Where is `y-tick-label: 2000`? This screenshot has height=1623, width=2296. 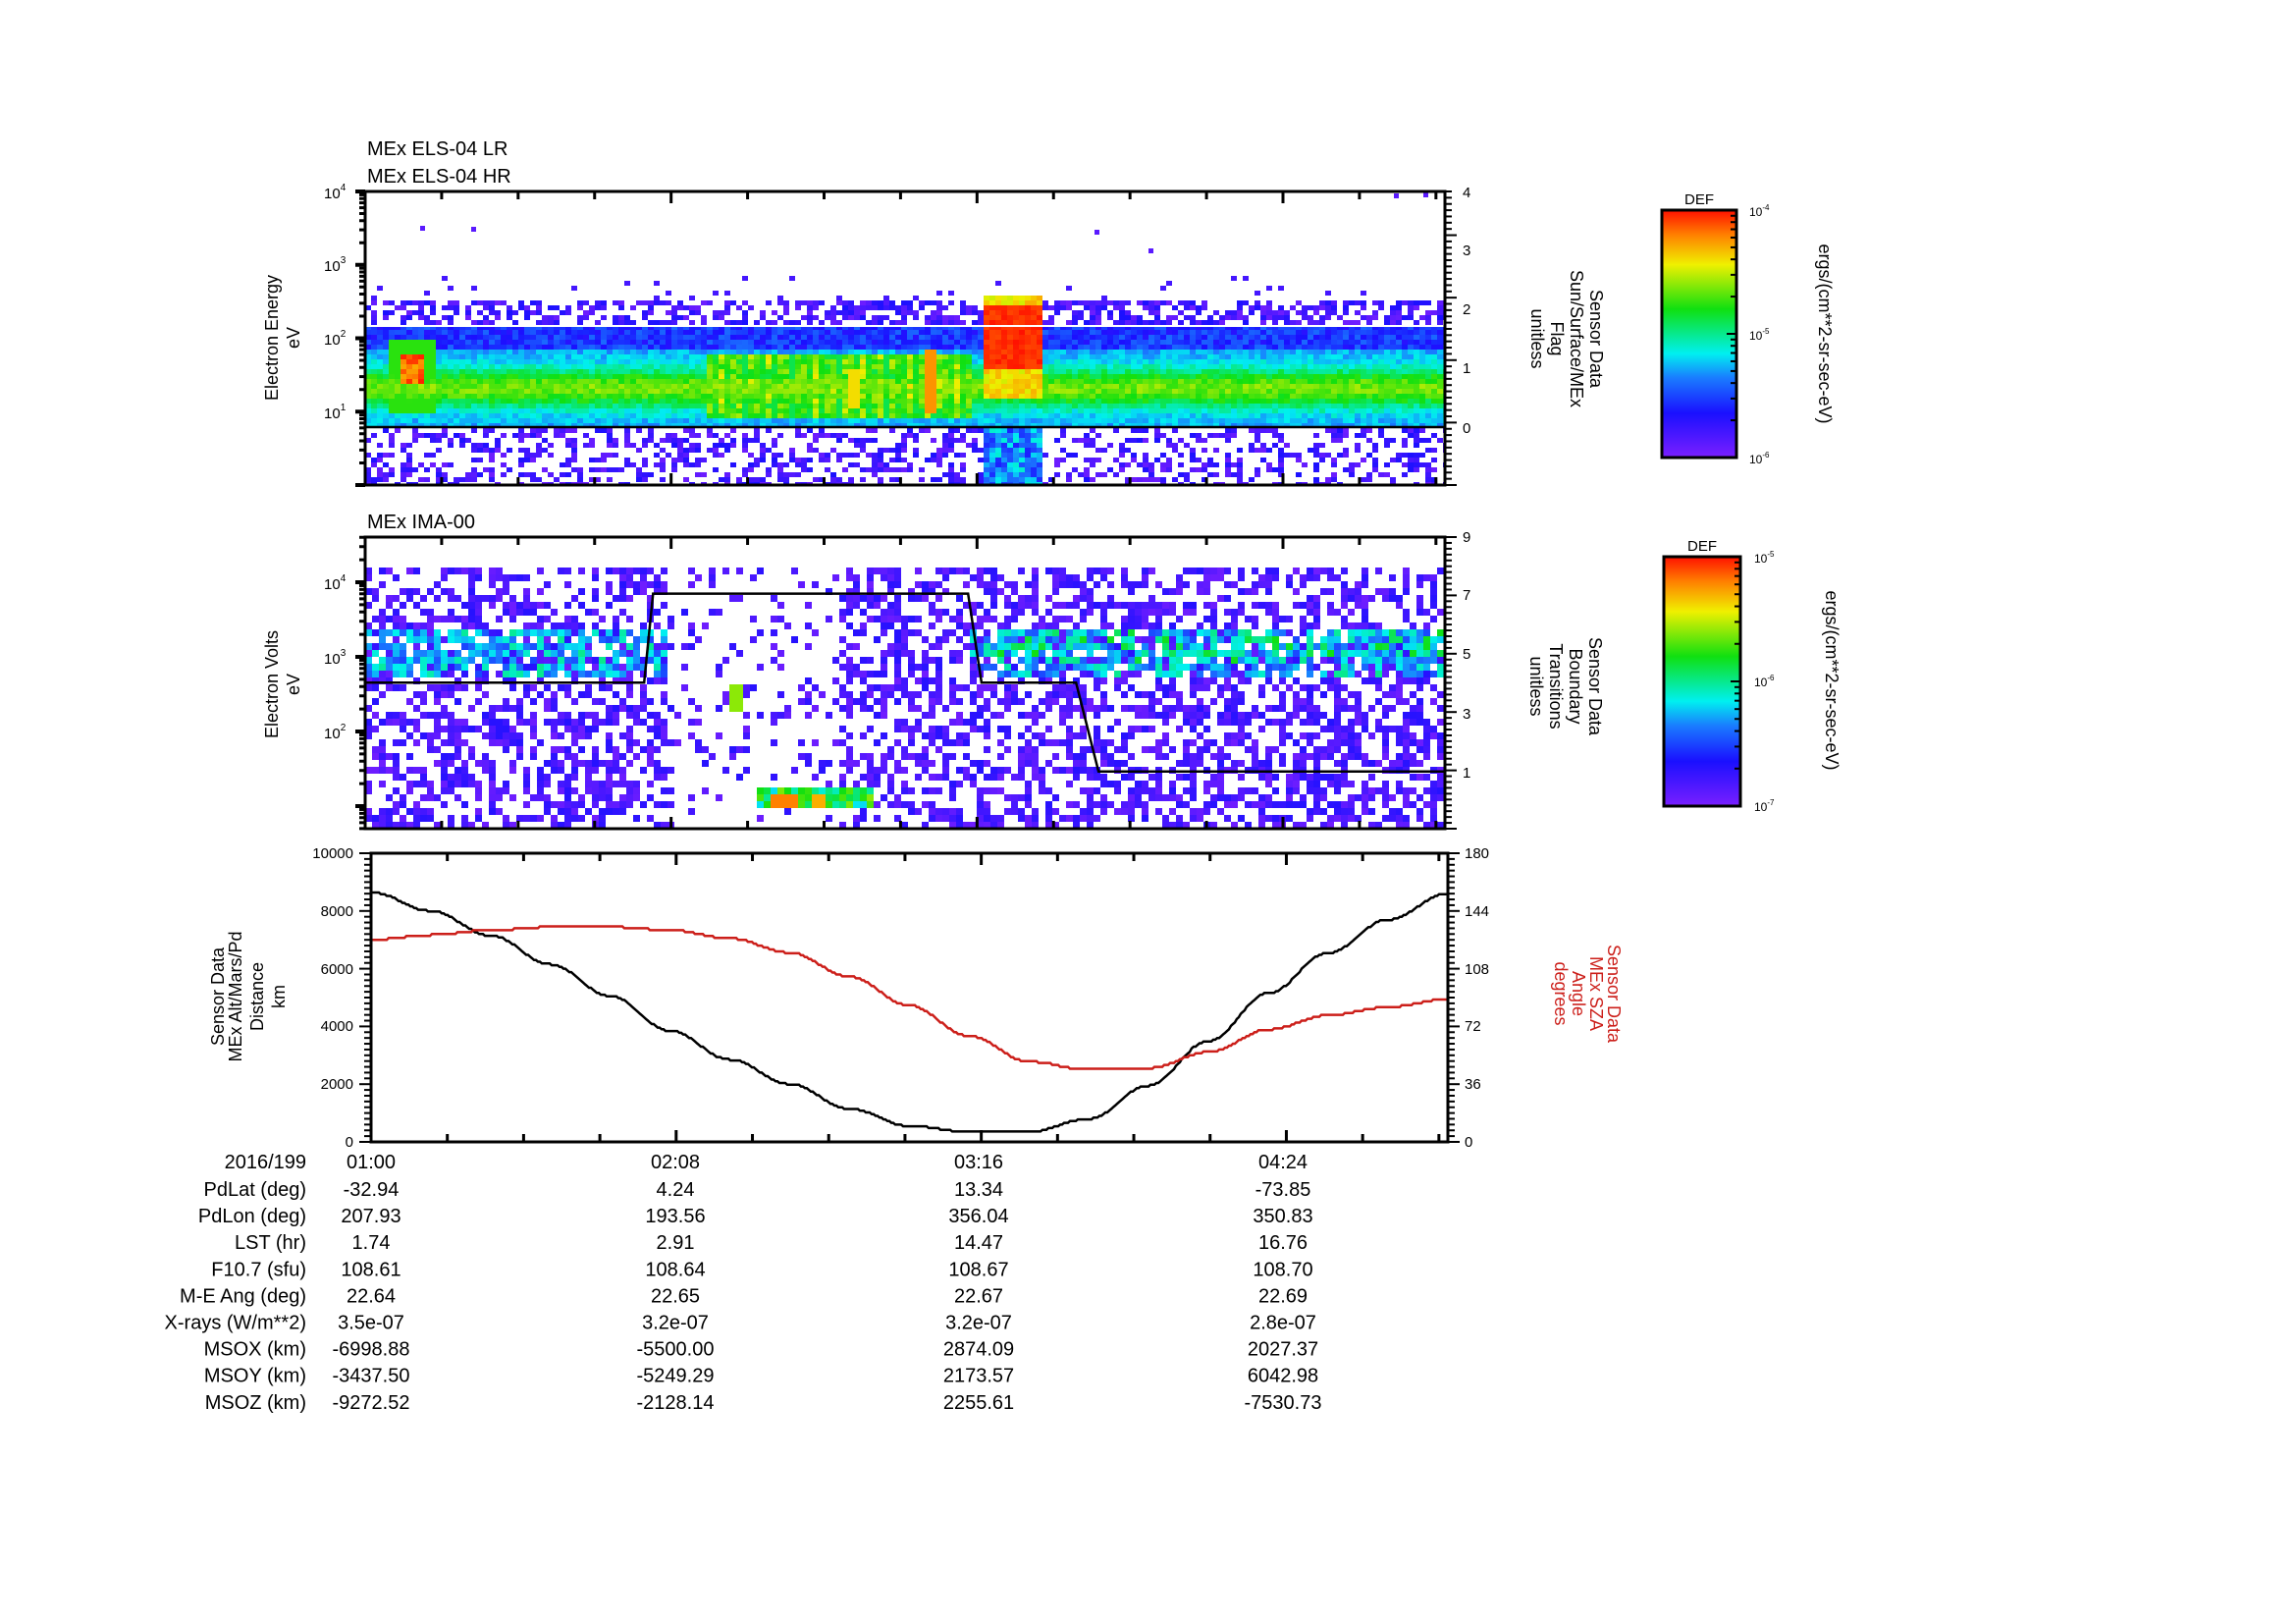 y-tick-label: 2000 is located at coordinates (337, 1084).